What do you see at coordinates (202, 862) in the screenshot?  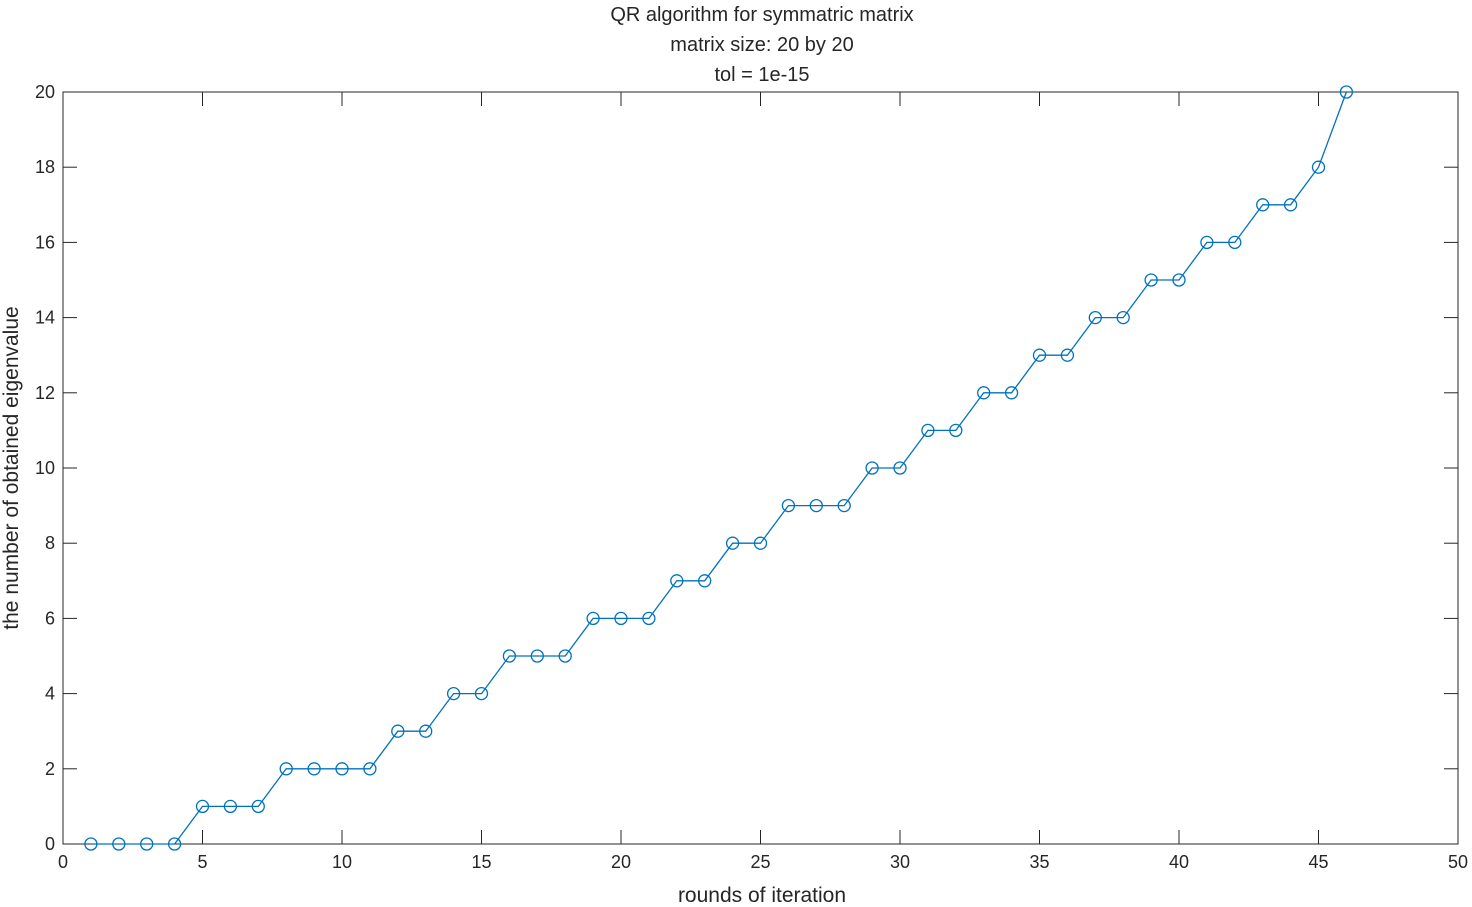 I see `x-tick-label: 5` at bounding box center [202, 862].